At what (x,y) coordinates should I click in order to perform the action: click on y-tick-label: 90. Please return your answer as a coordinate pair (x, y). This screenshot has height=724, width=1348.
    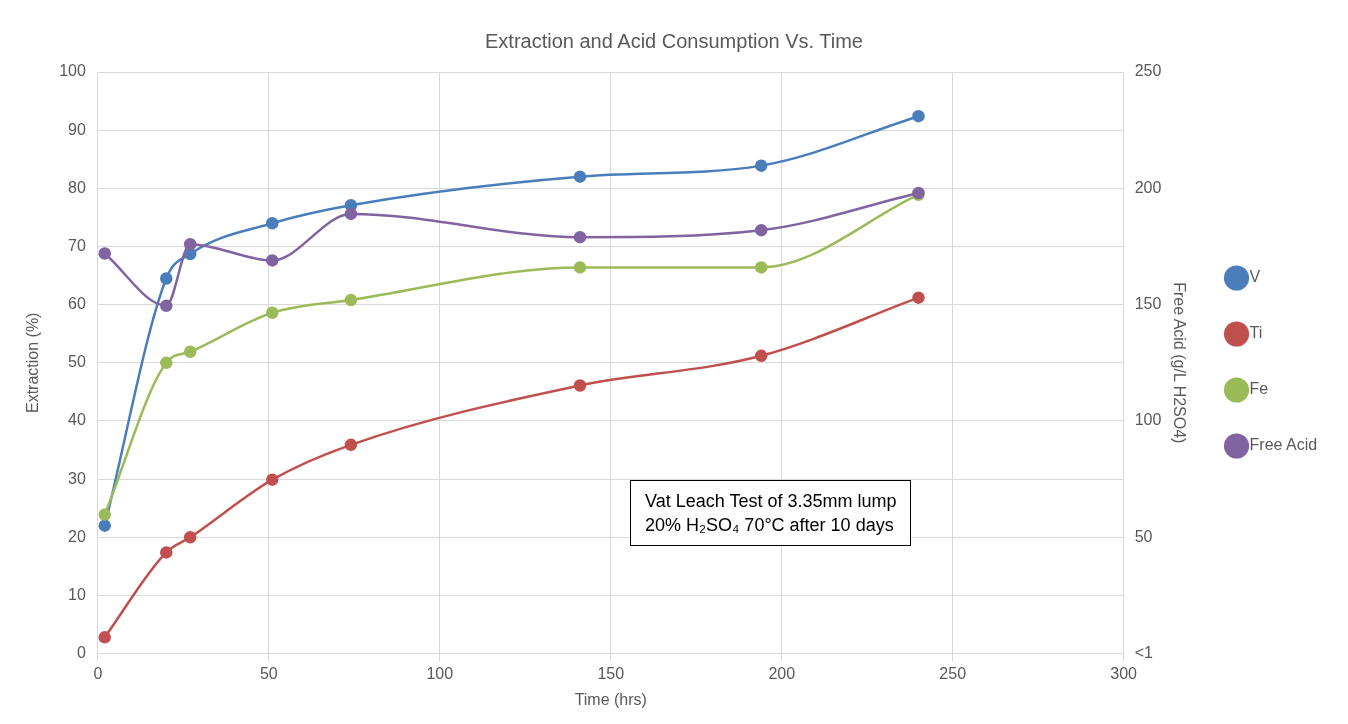
    Looking at the image, I should click on (77, 129).